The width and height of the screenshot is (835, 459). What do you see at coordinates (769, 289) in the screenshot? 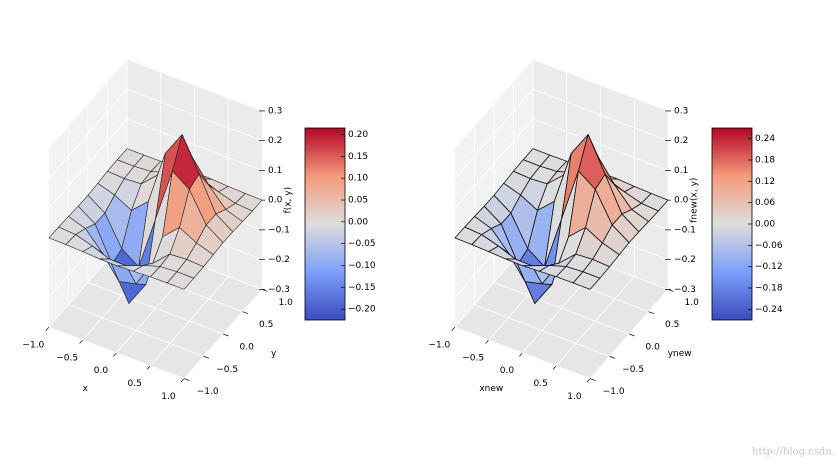
I see `colorbar-tick-label: −0.18` at bounding box center [769, 289].